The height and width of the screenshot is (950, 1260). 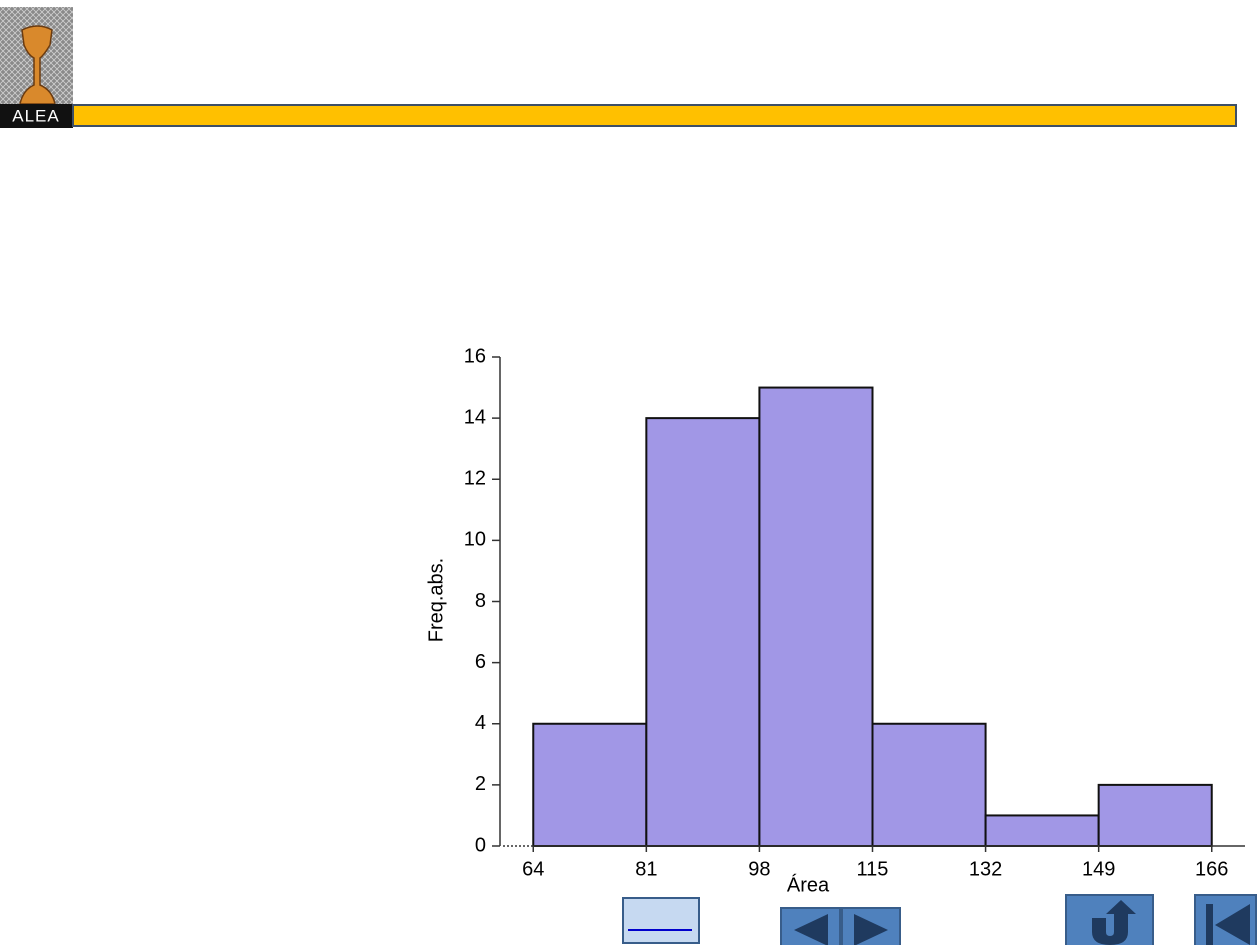 I want to click on y-tick-label: 6, so click(x=480, y=662).